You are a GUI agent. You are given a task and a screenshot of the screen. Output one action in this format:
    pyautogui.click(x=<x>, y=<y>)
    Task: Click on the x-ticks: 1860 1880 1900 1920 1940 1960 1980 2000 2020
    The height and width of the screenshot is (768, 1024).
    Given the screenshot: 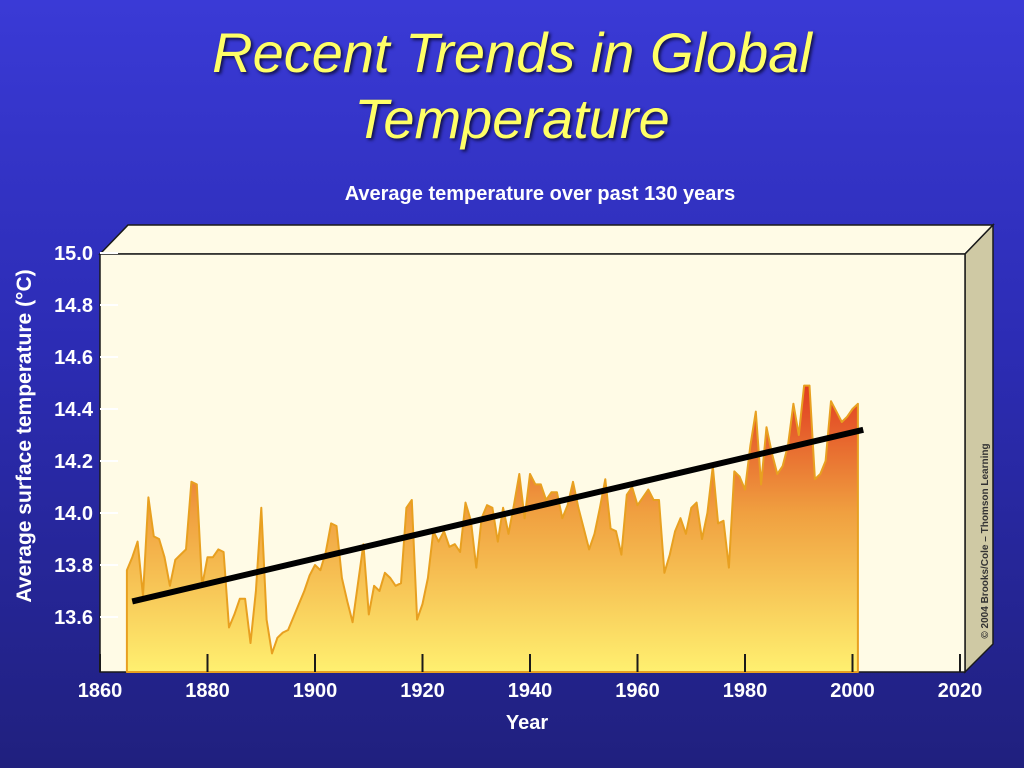 What is the action you would take?
    pyautogui.click(x=530, y=678)
    